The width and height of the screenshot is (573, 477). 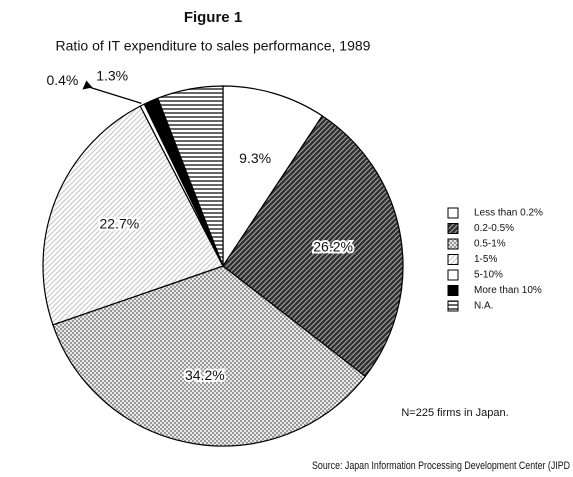 I want to click on data-label: 26.2%, so click(x=333, y=247).